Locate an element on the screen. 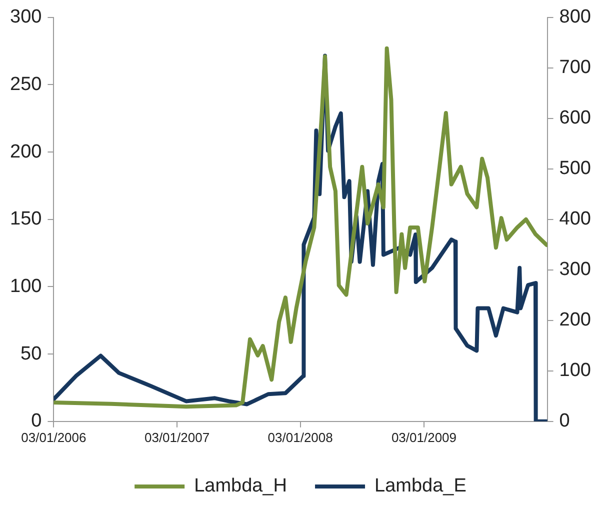 Image resolution: width=605 pixels, height=514 pixels. y-tick-label: 300 is located at coordinates (26, 17).